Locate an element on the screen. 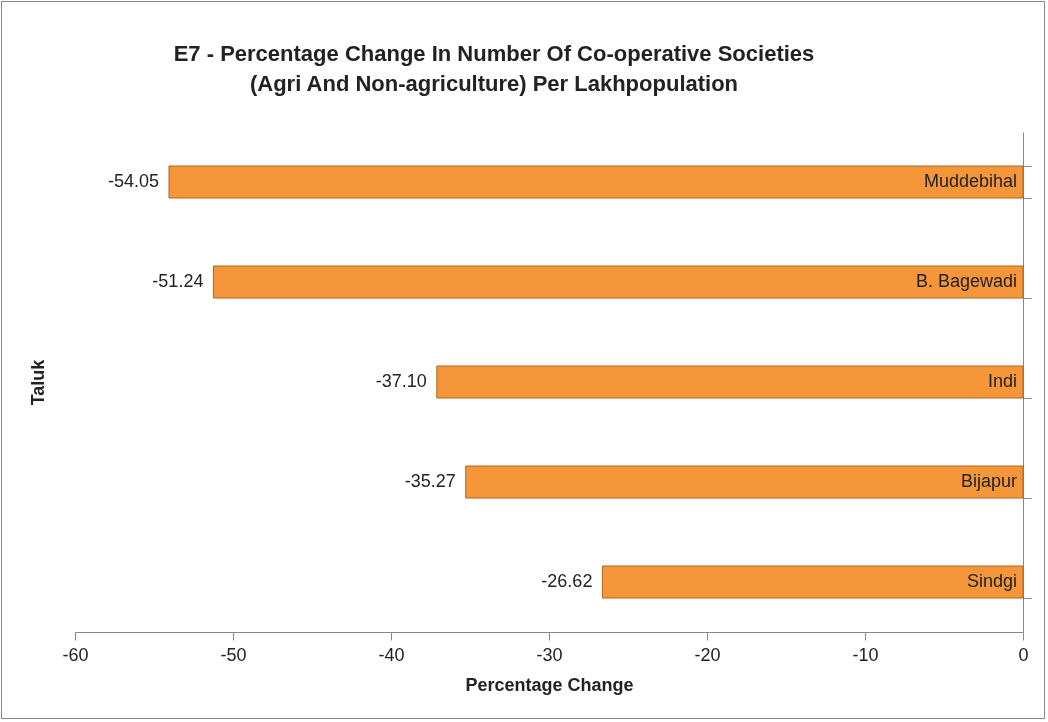 This screenshot has width=1048, height=722. data-label: -51.24 is located at coordinates (178, 281).